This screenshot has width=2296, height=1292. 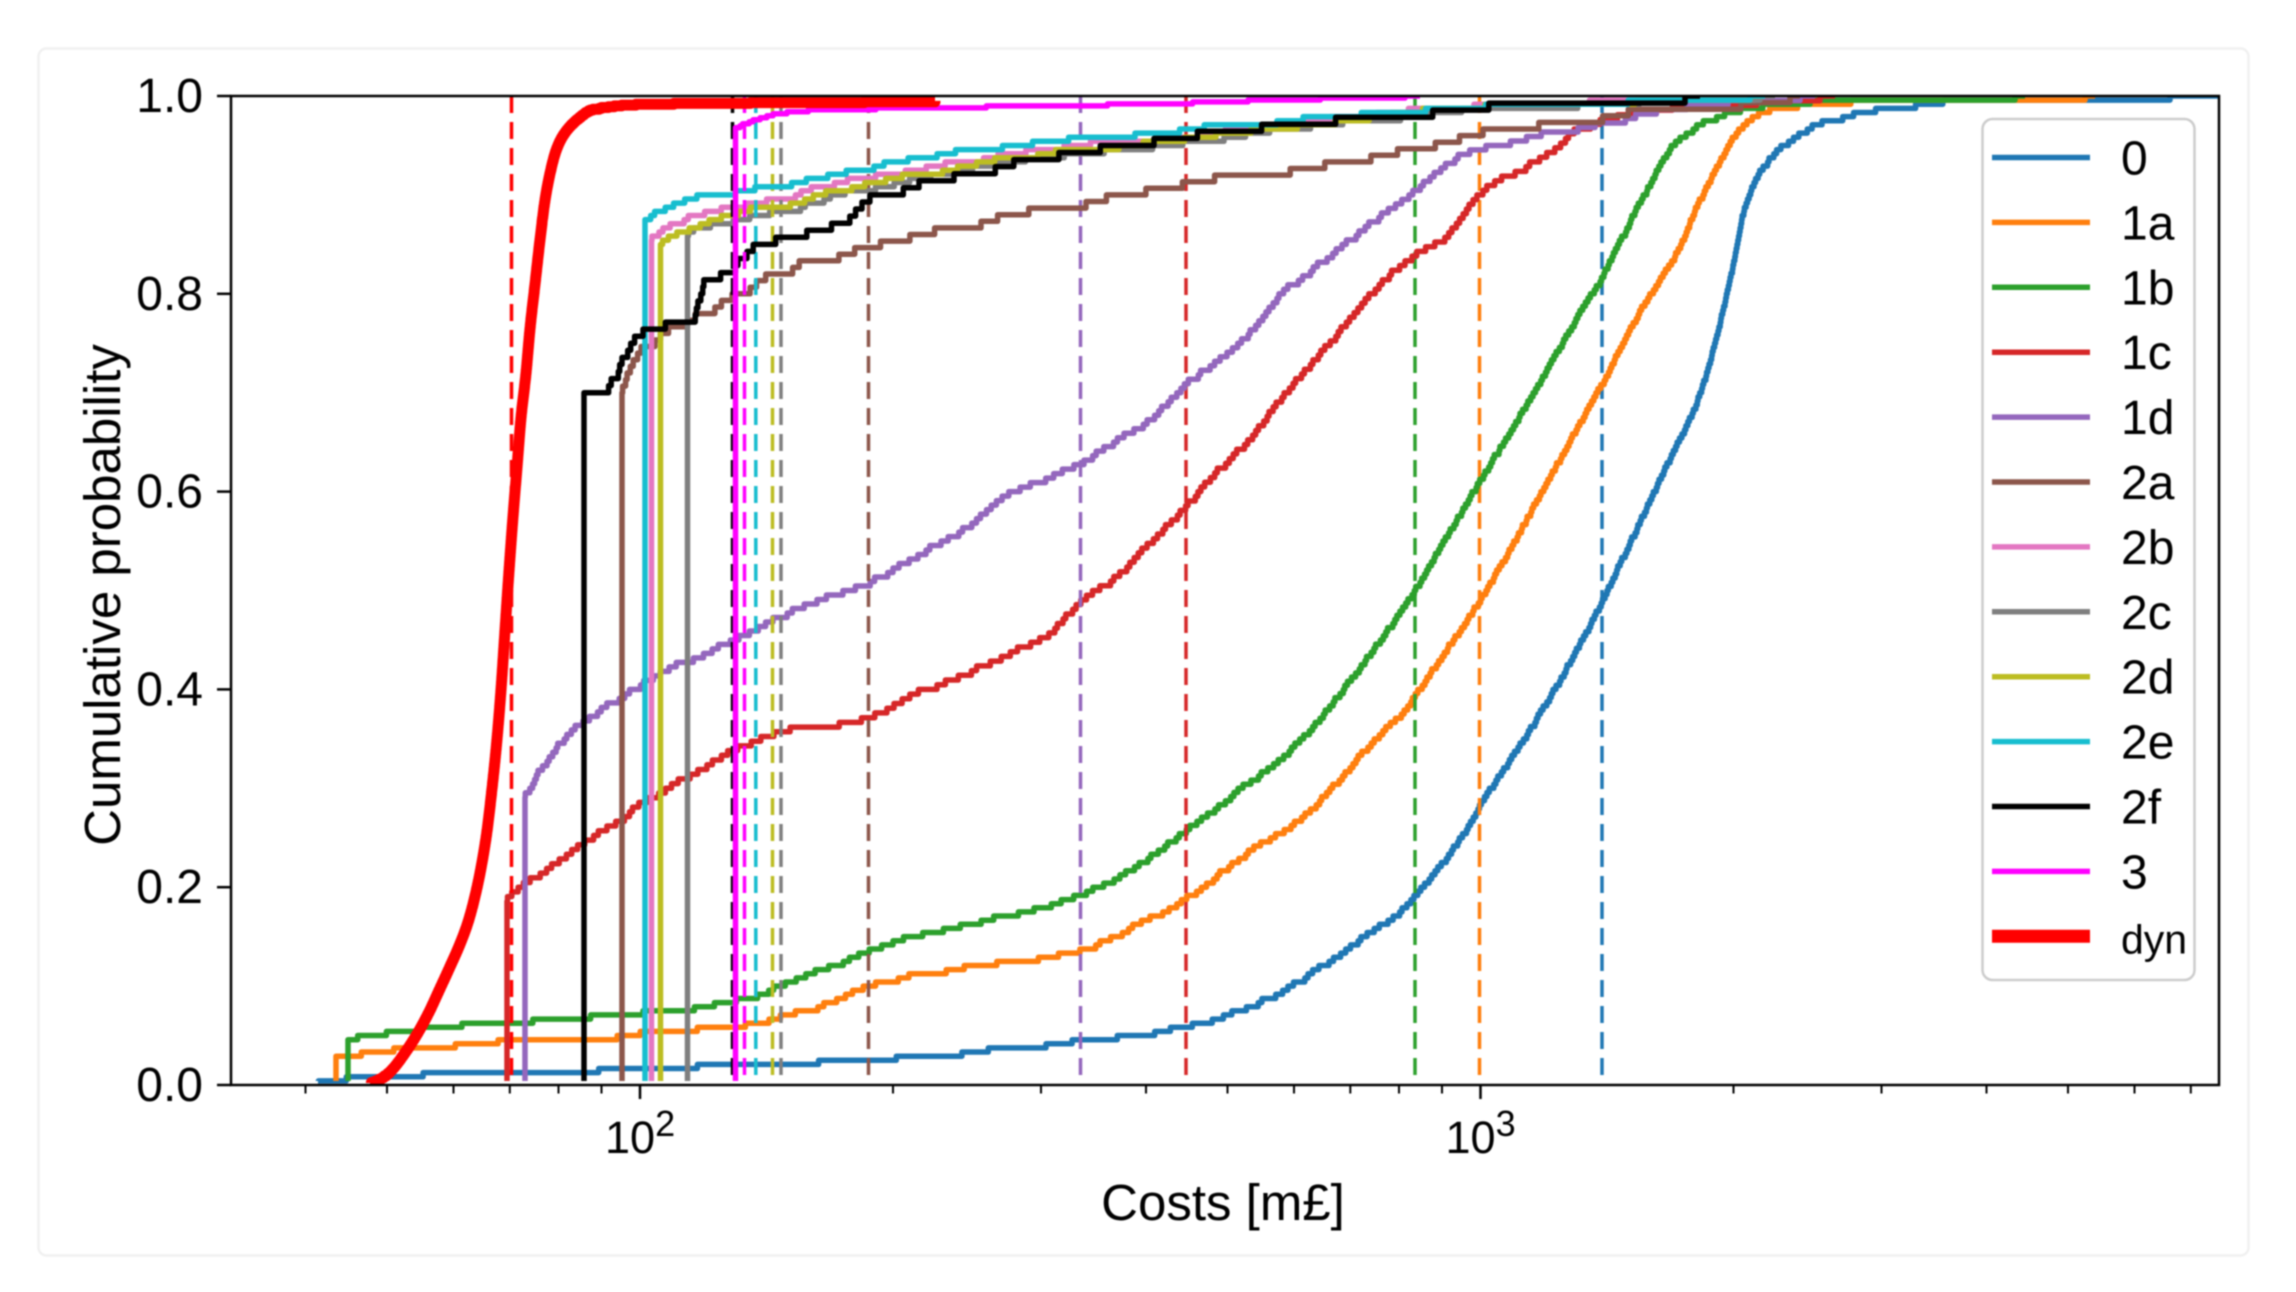 What do you see at coordinates (2148, 483) in the screenshot?
I see `svg-text: 2a` at bounding box center [2148, 483].